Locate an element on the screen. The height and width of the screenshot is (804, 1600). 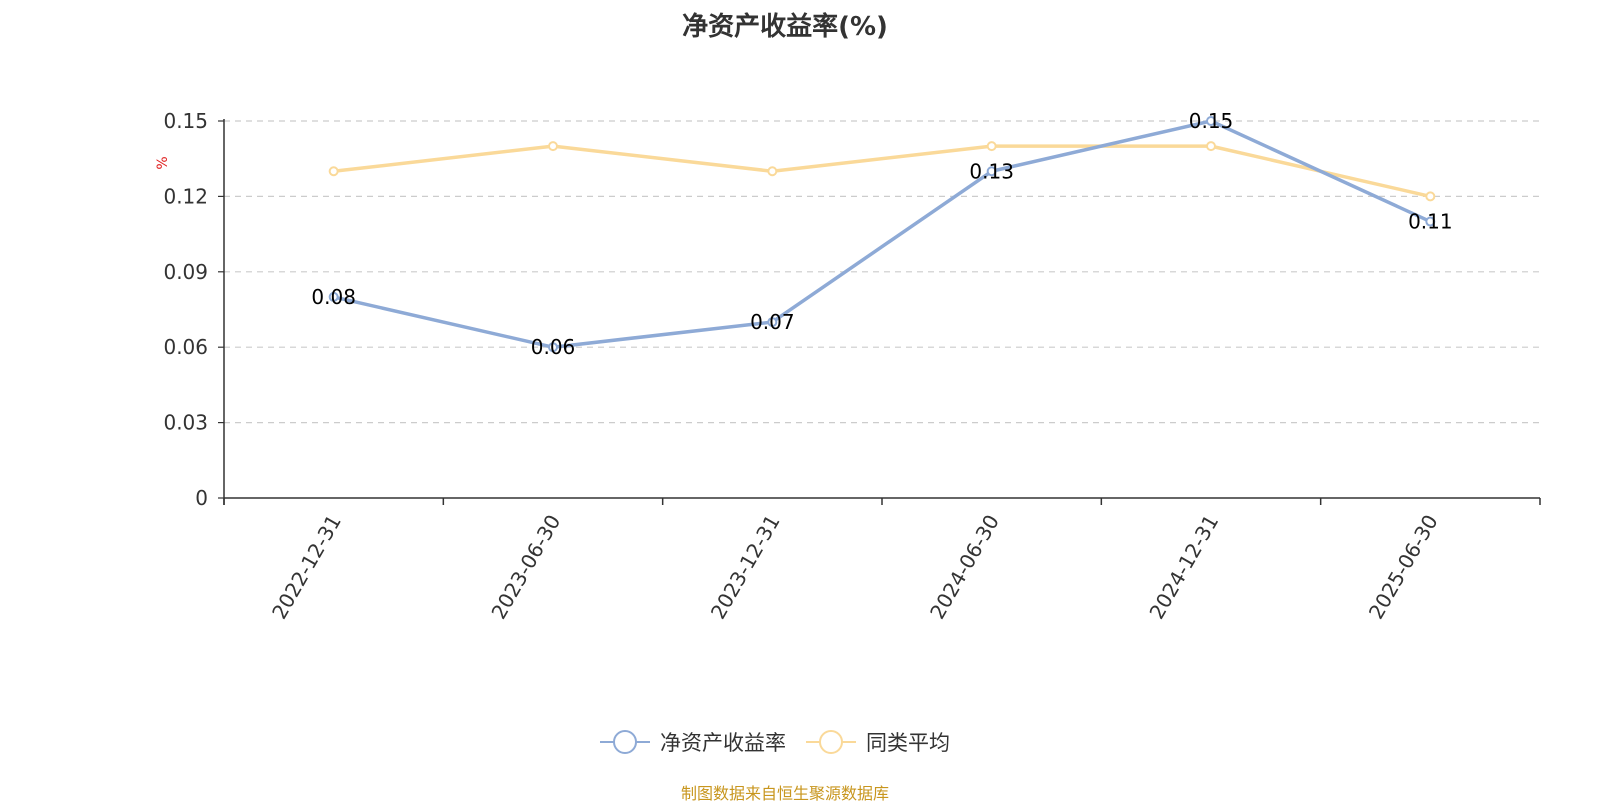
data-label: 0.06 is located at coordinates (553, 347).